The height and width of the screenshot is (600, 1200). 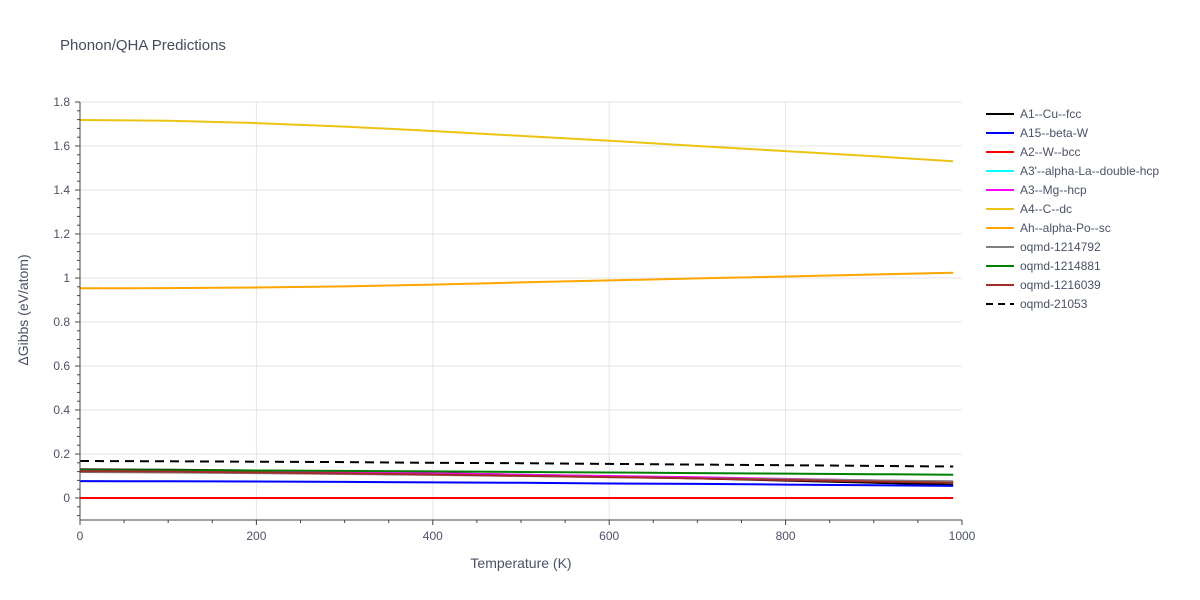 I want to click on legend-item: oqmd-1214792, so click(x=1043, y=247).